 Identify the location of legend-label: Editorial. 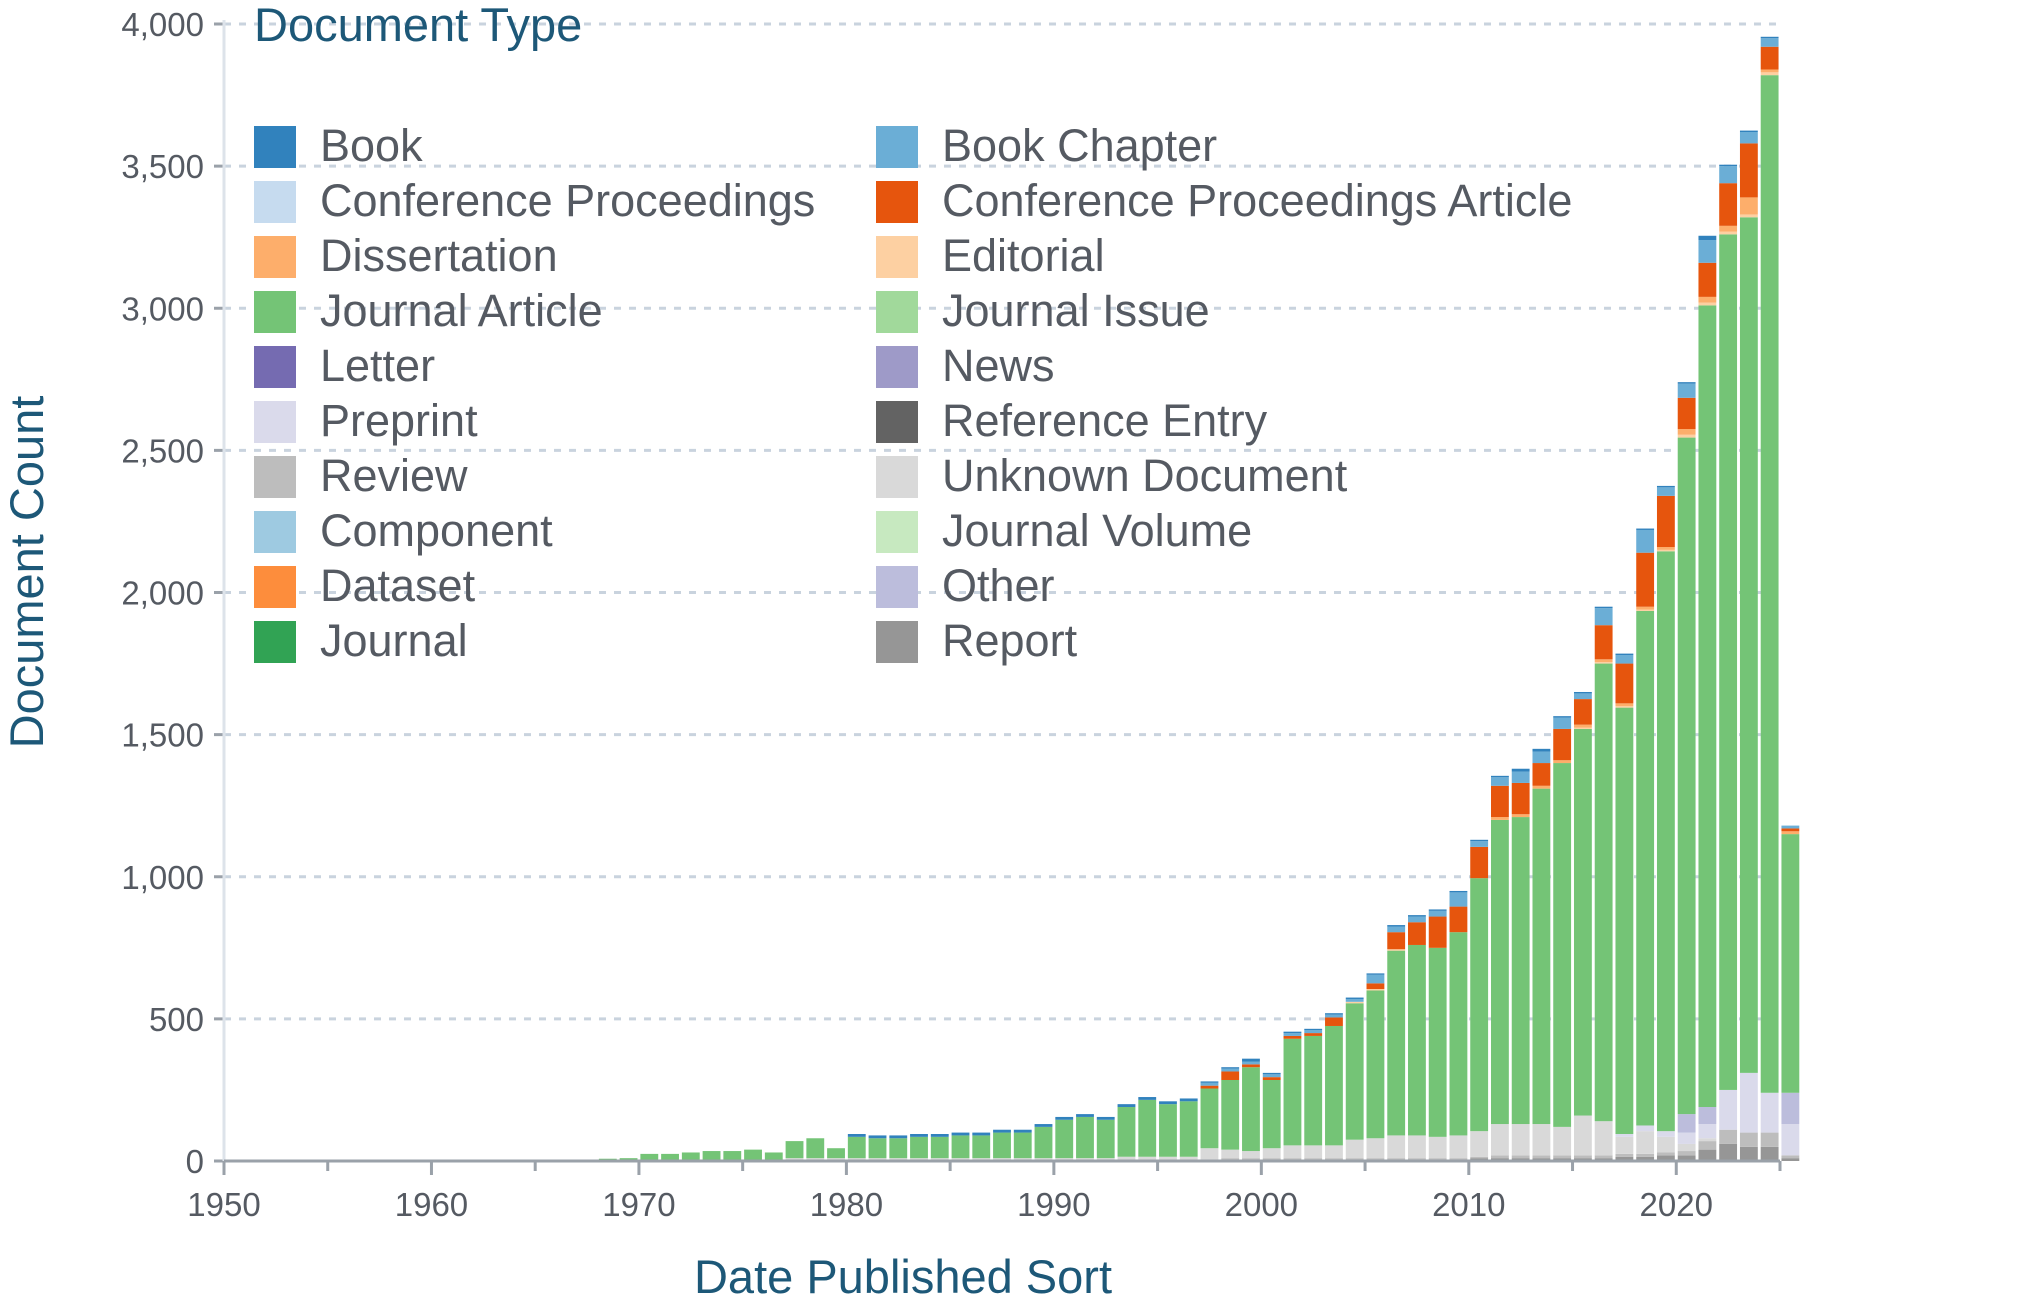
(1023, 255).